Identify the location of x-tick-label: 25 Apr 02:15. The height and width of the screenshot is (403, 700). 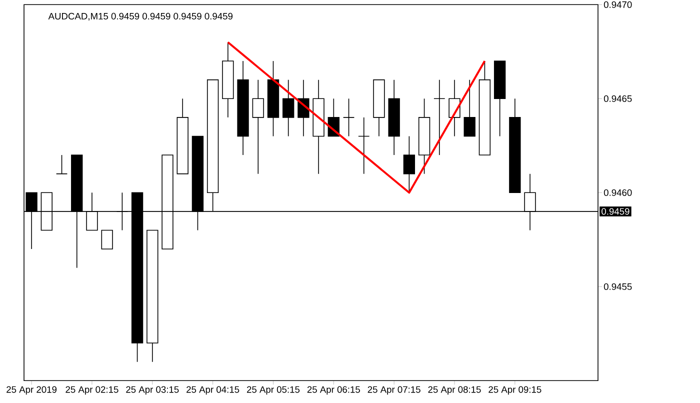
(92, 390).